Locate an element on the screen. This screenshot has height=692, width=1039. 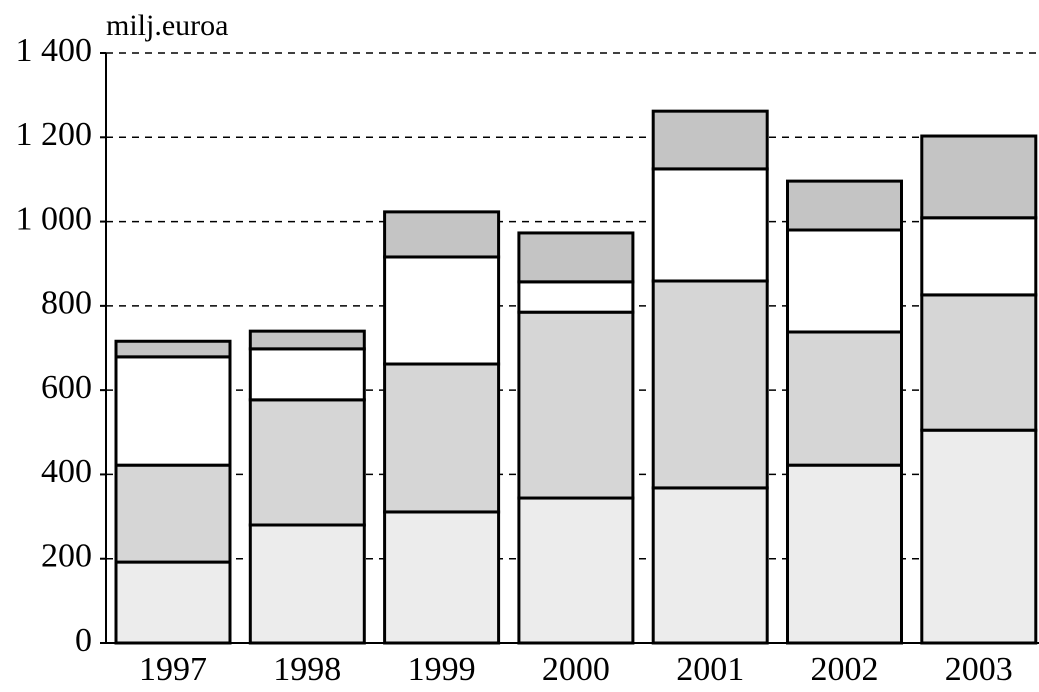
y-tick-label: 400 is located at coordinates (66, 471).